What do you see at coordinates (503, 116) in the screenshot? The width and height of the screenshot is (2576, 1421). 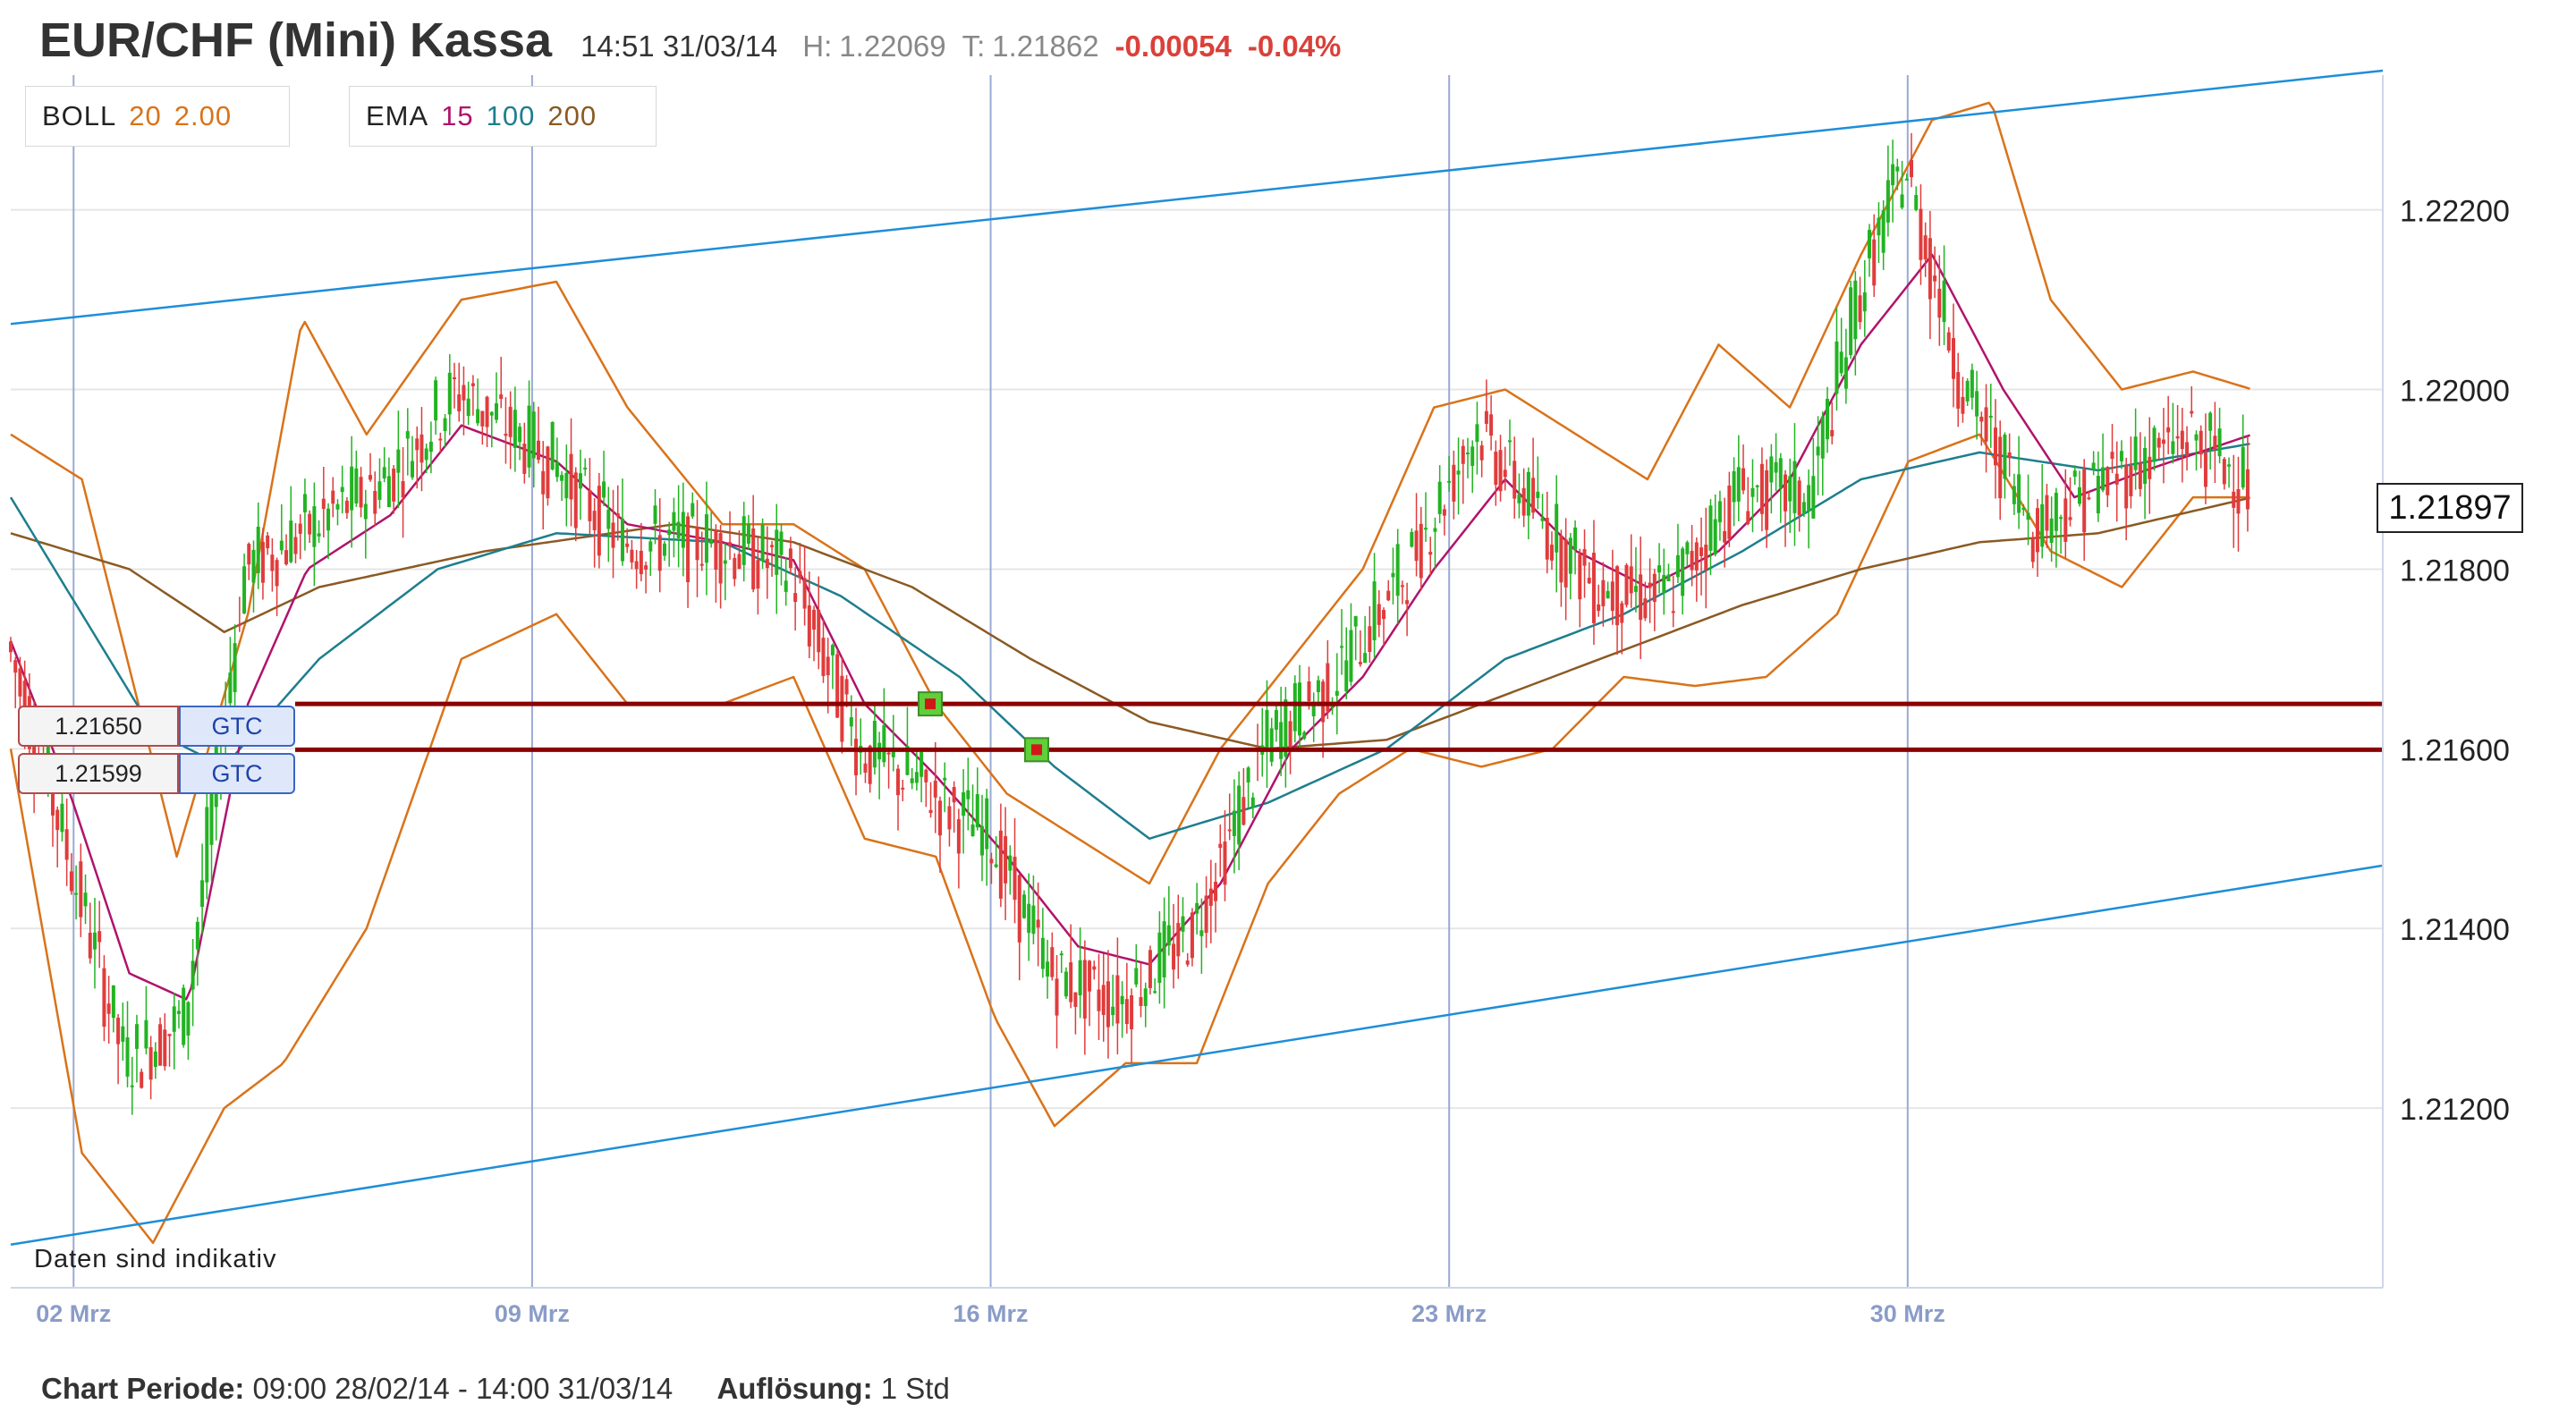 I see `ema-legend: EMA 15 100 200` at bounding box center [503, 116].